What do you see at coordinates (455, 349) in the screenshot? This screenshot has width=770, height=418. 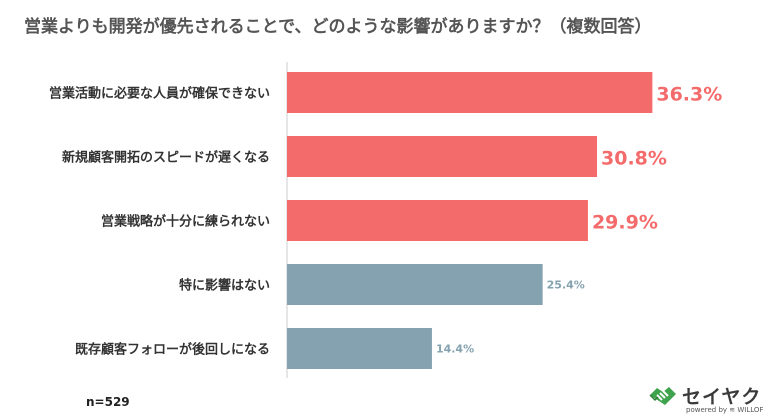 I see `value-label: 14.4%` at bounding box center [455, 349].